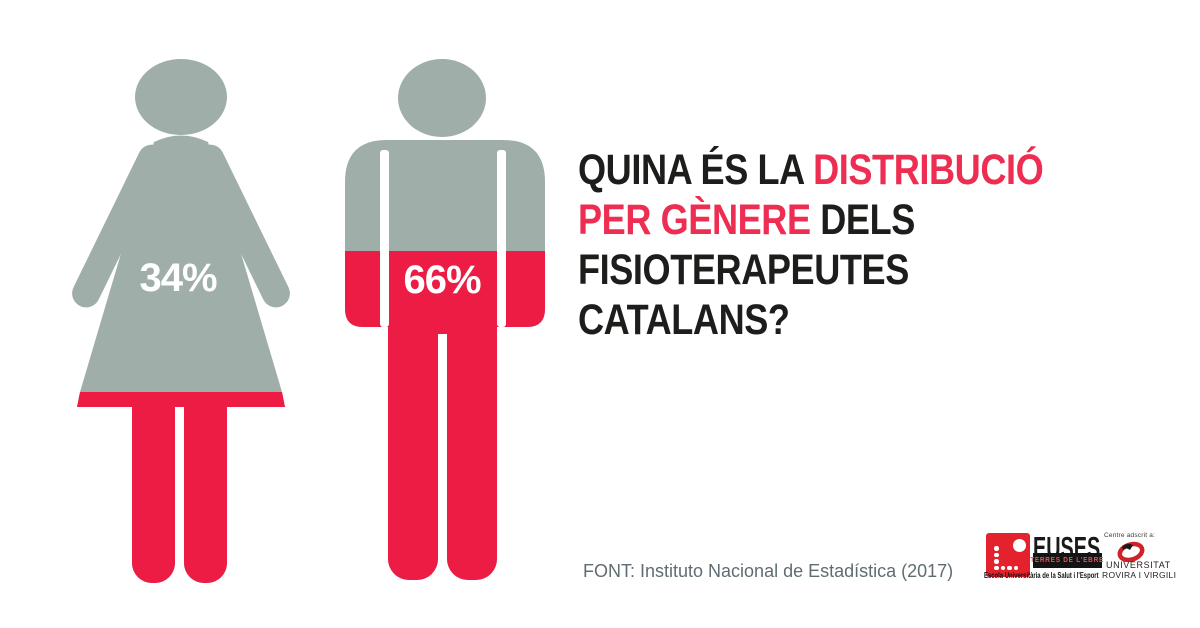  What do you see at coordinates (442, 280) in the screenshot?
I see `male-percentage-label: 66%` at bounding box center [442, 280].